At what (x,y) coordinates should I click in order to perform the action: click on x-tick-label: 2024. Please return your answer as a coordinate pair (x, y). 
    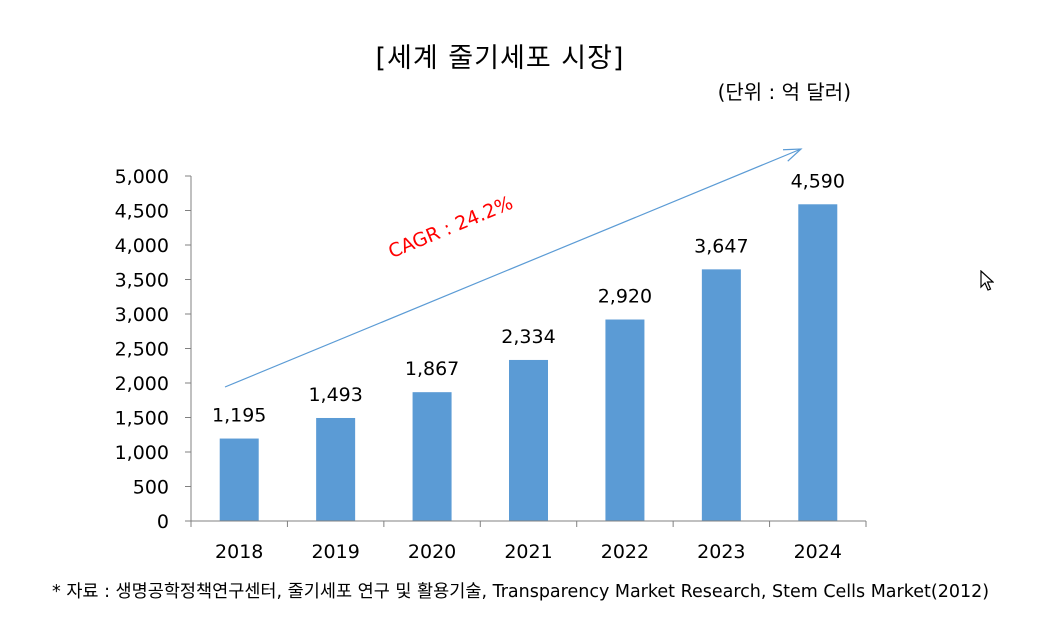
    Looking at the image, I should click on (818, 552).